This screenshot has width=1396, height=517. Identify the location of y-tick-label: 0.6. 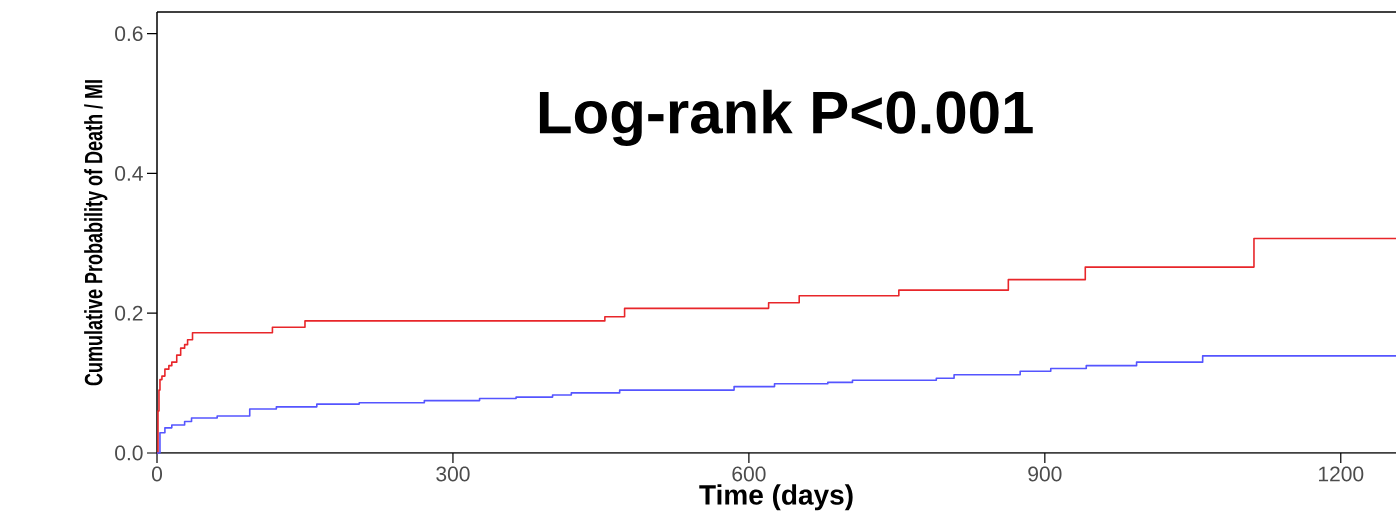
(129, 34).